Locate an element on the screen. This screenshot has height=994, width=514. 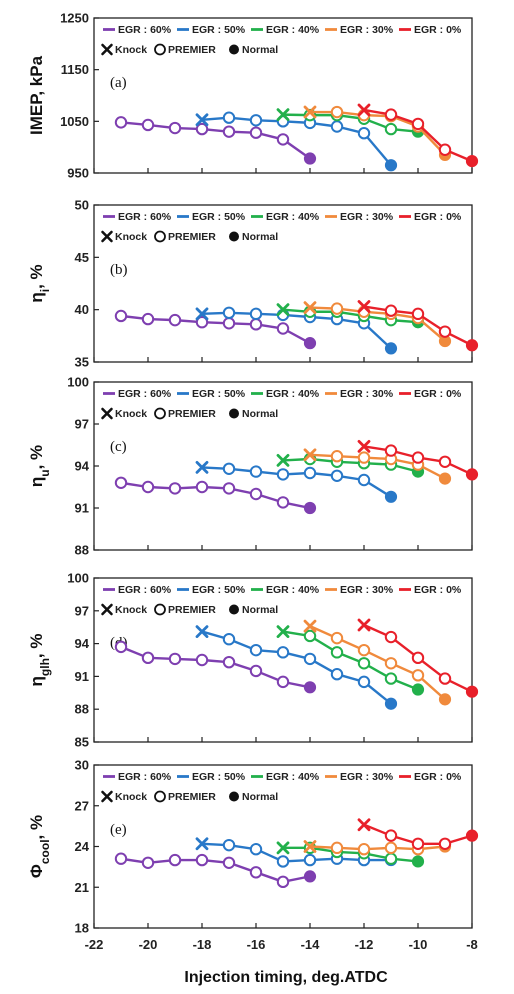
x-axis-label: Injection timing, deg.ATDC is located at coordinates (286, 977).